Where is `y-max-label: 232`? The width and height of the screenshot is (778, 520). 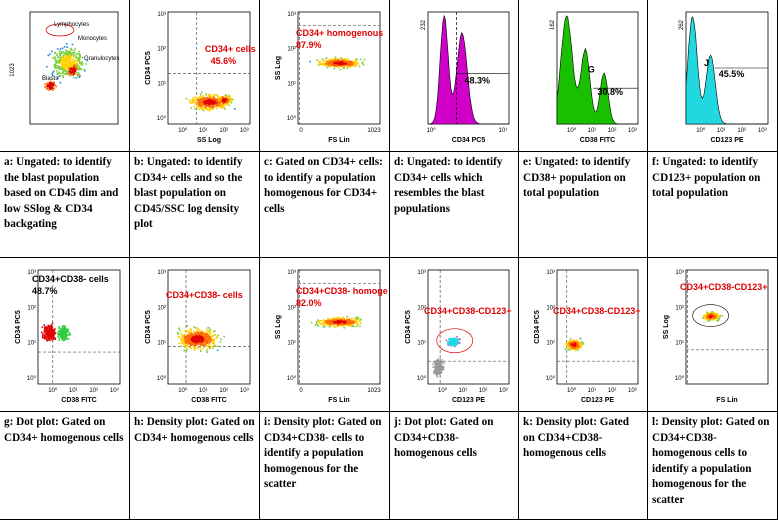
y-max-label: 232 is located at coordinates (424, 24).